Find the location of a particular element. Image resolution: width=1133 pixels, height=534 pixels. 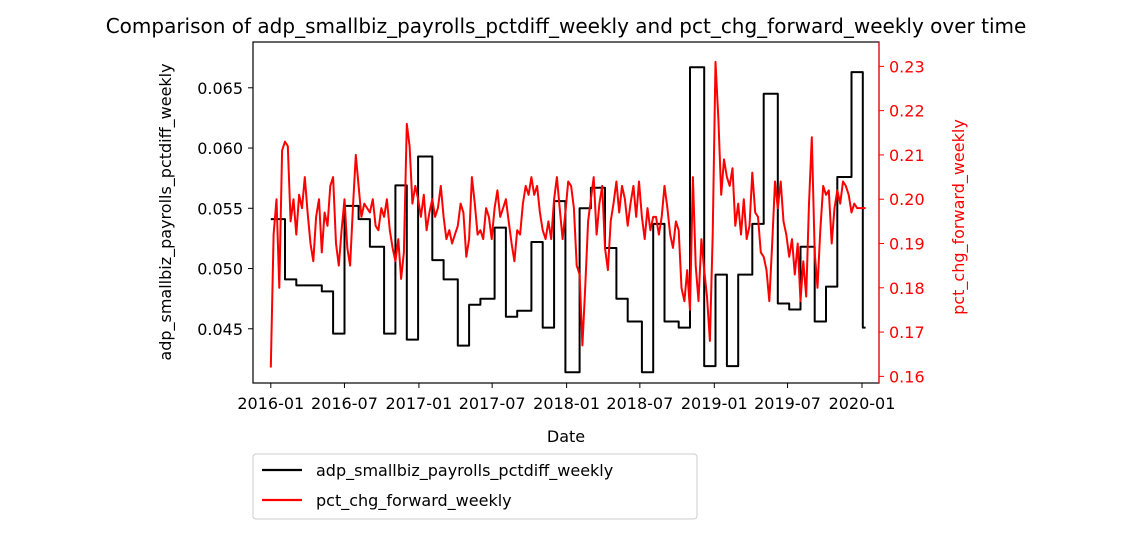

right-y-tick-label: 0.21 is located at coordinates (907, 155).